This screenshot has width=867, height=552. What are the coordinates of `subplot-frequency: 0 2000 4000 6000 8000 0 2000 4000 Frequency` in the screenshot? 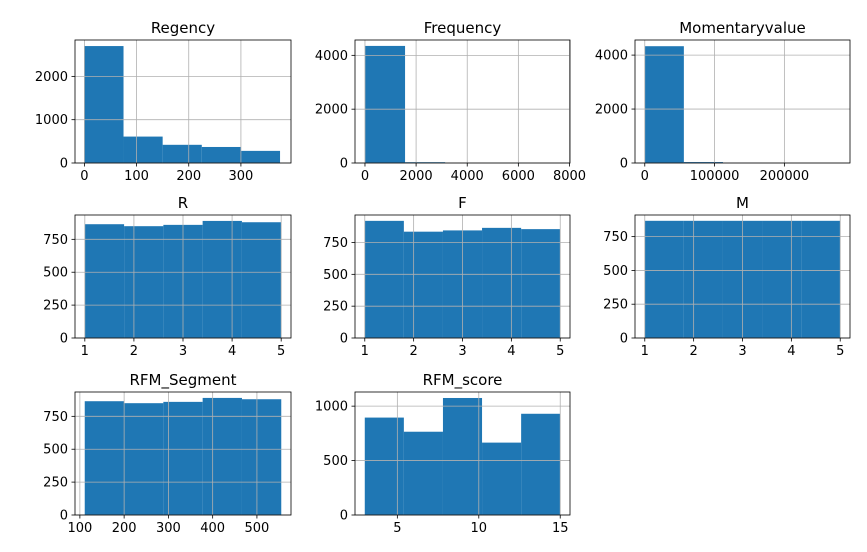 It's located at (450, 101).